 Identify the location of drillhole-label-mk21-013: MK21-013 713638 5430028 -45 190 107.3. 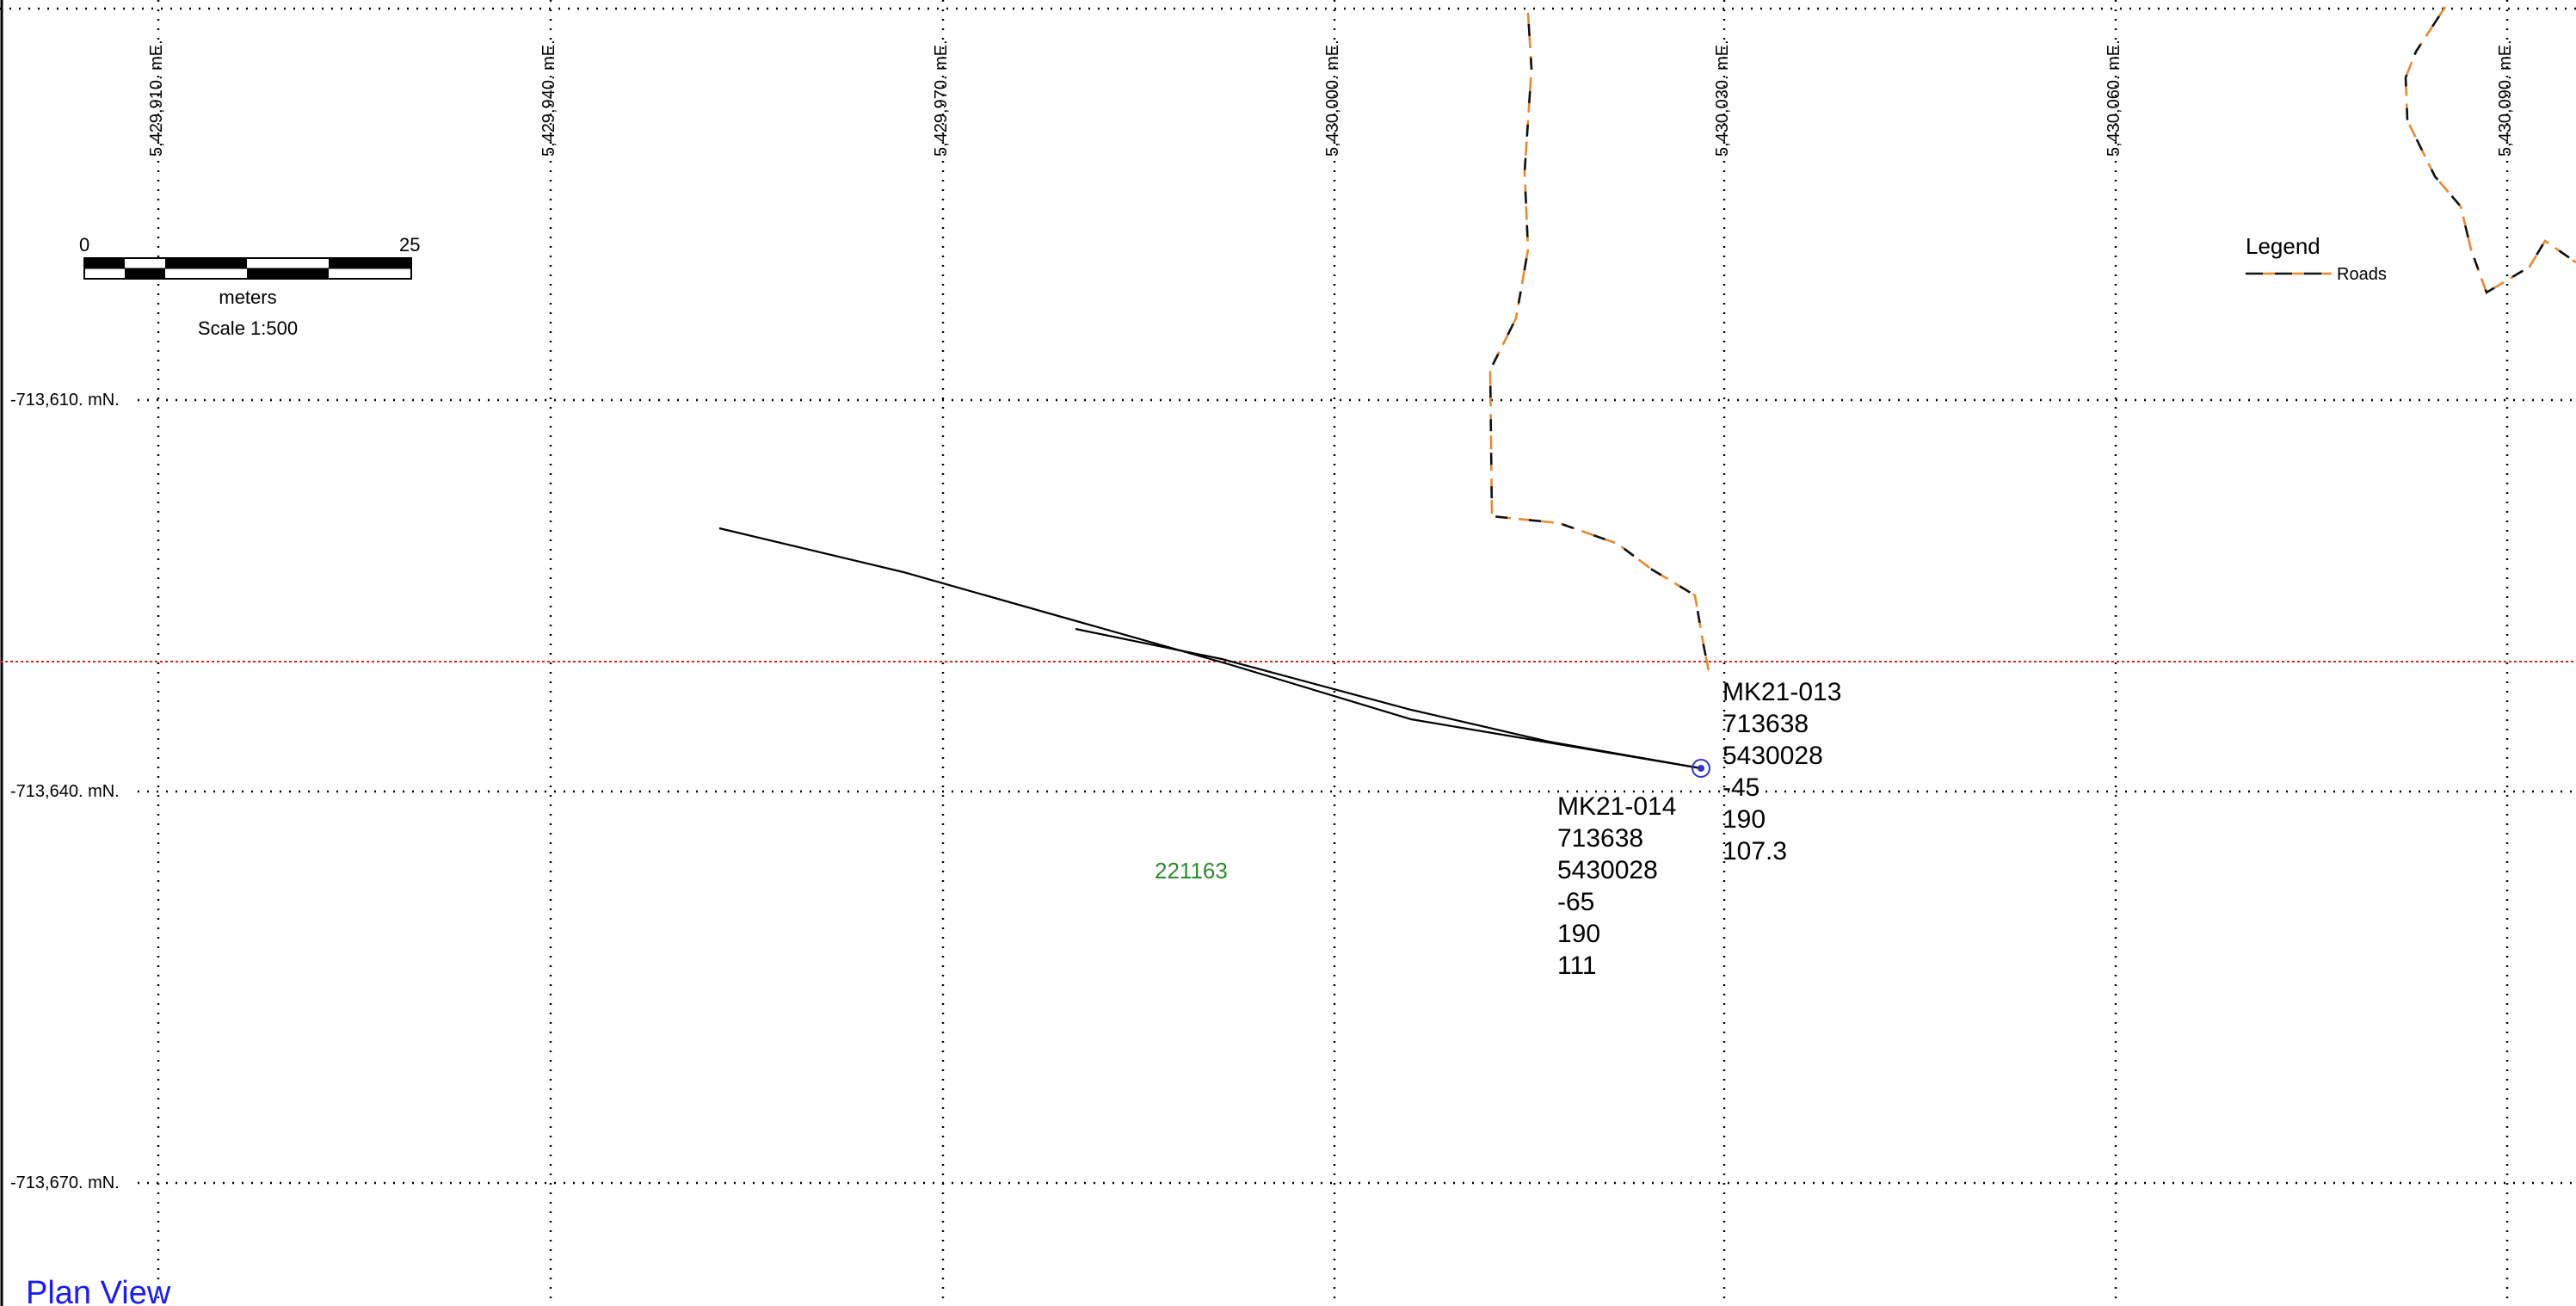
(1781, 772).